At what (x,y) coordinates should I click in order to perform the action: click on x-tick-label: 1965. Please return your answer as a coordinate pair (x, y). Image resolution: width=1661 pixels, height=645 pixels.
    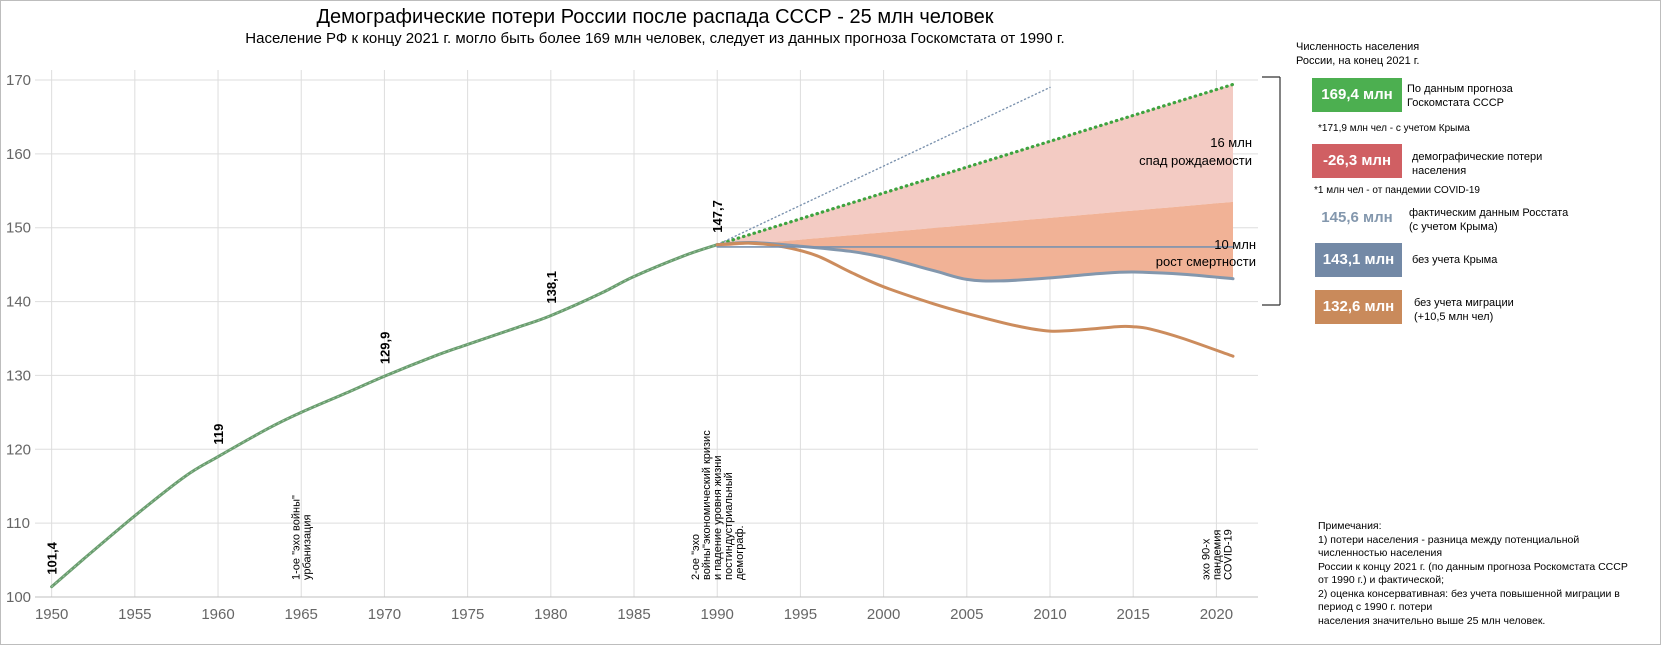
    Looking at the image, I should click on (301, 614).